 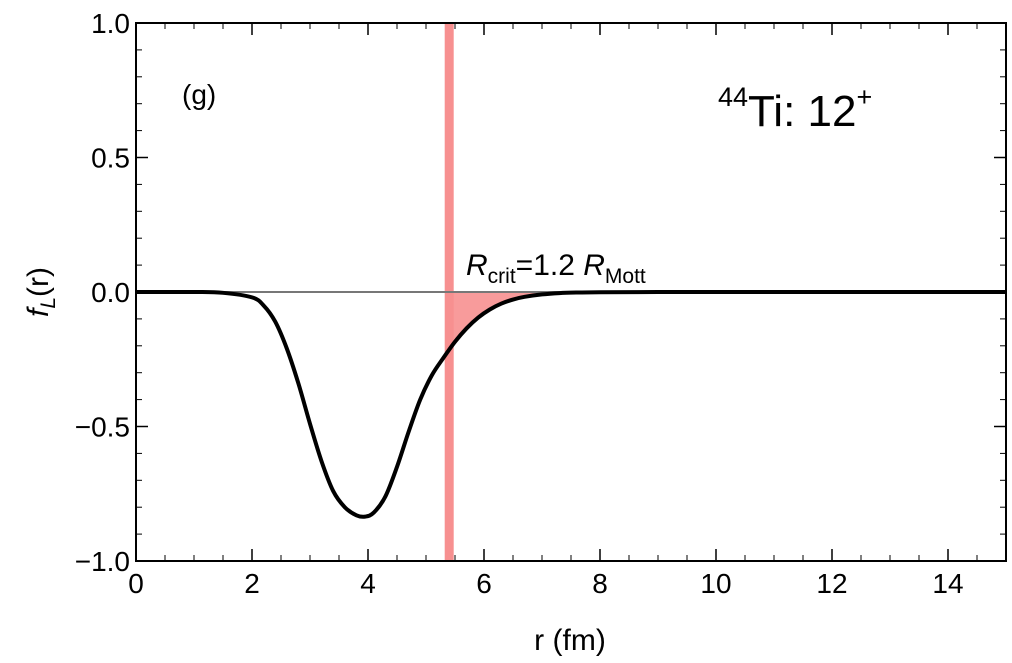 I want to click on y-tick-label: −1.0, so click(x=102, y=561).